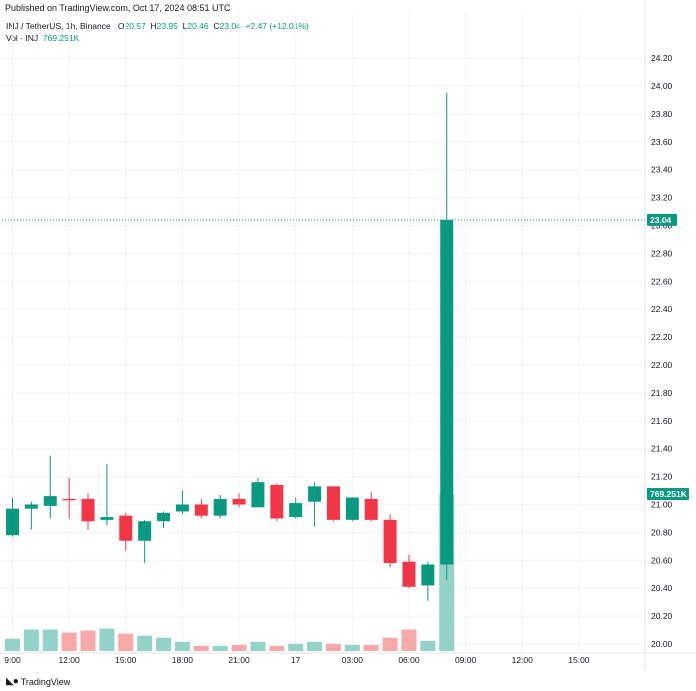  I want to click on y-tick-label: 20.00, so click(662, 644).